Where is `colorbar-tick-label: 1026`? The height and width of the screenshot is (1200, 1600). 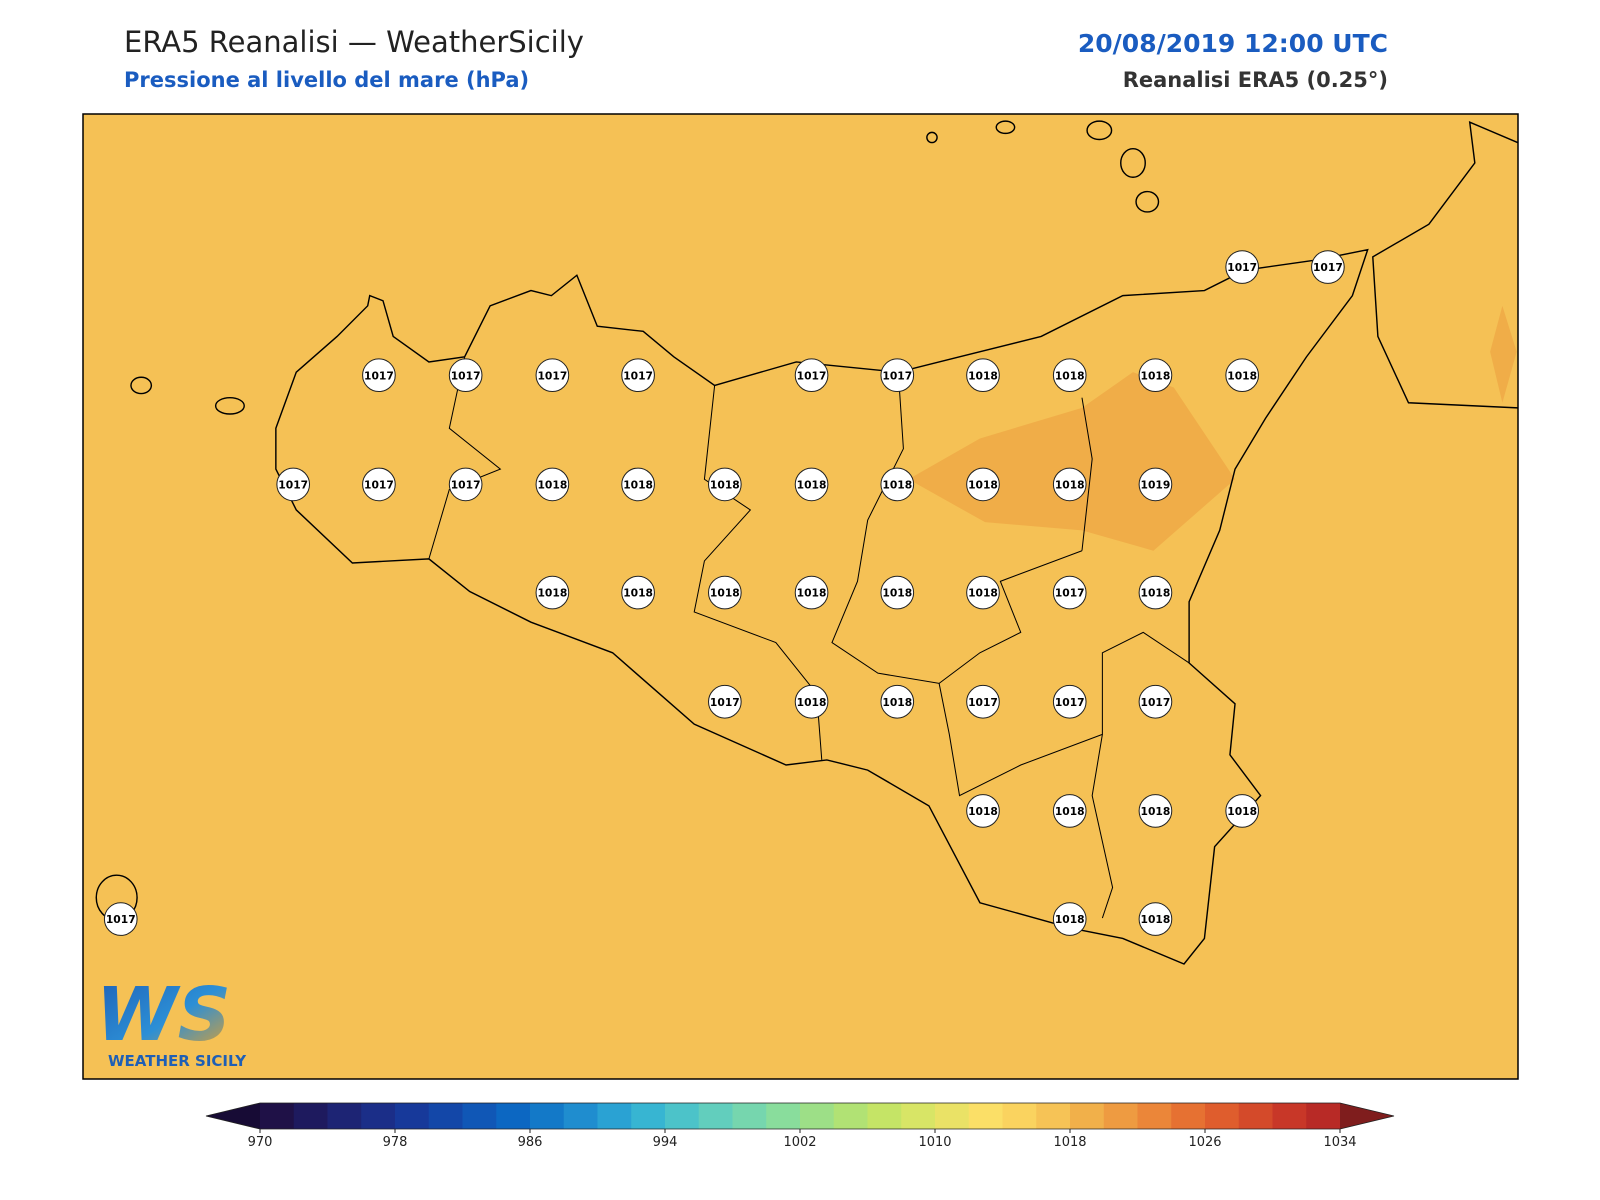 colorbar-tick-label: 1026 is located at coordinates (1204, 1142).